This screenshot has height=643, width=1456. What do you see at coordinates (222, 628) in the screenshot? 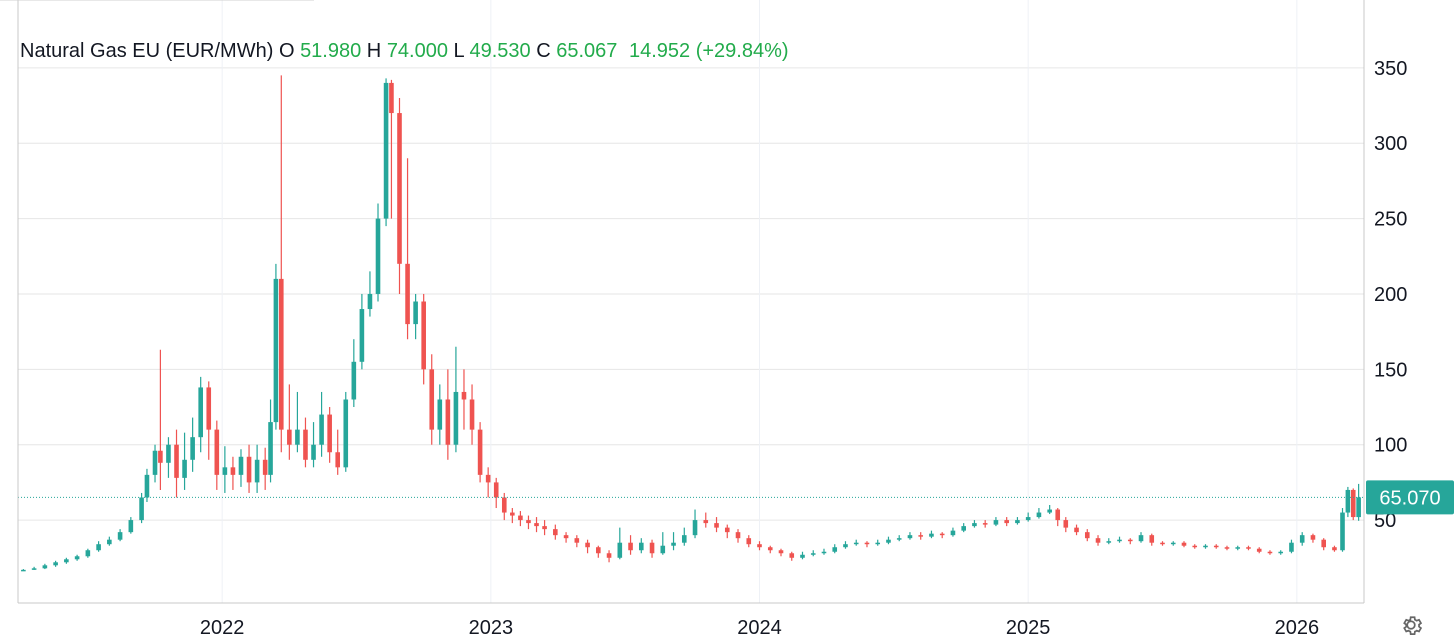
I see `x-tick-label: 2022` at bounding box center [222, 628].